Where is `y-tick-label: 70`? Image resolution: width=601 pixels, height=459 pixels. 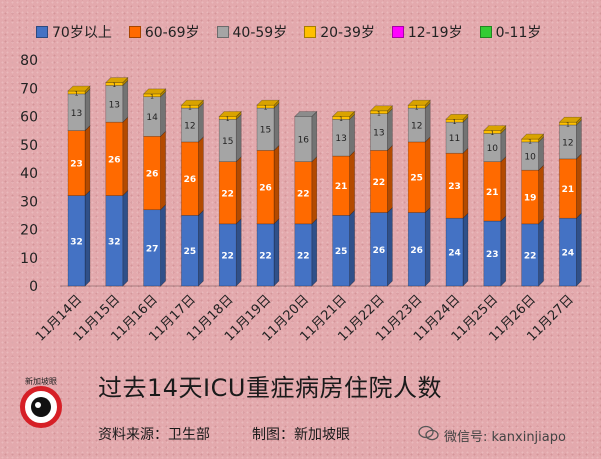 y-tick-label: 70 is located at coordinates (29, 89).